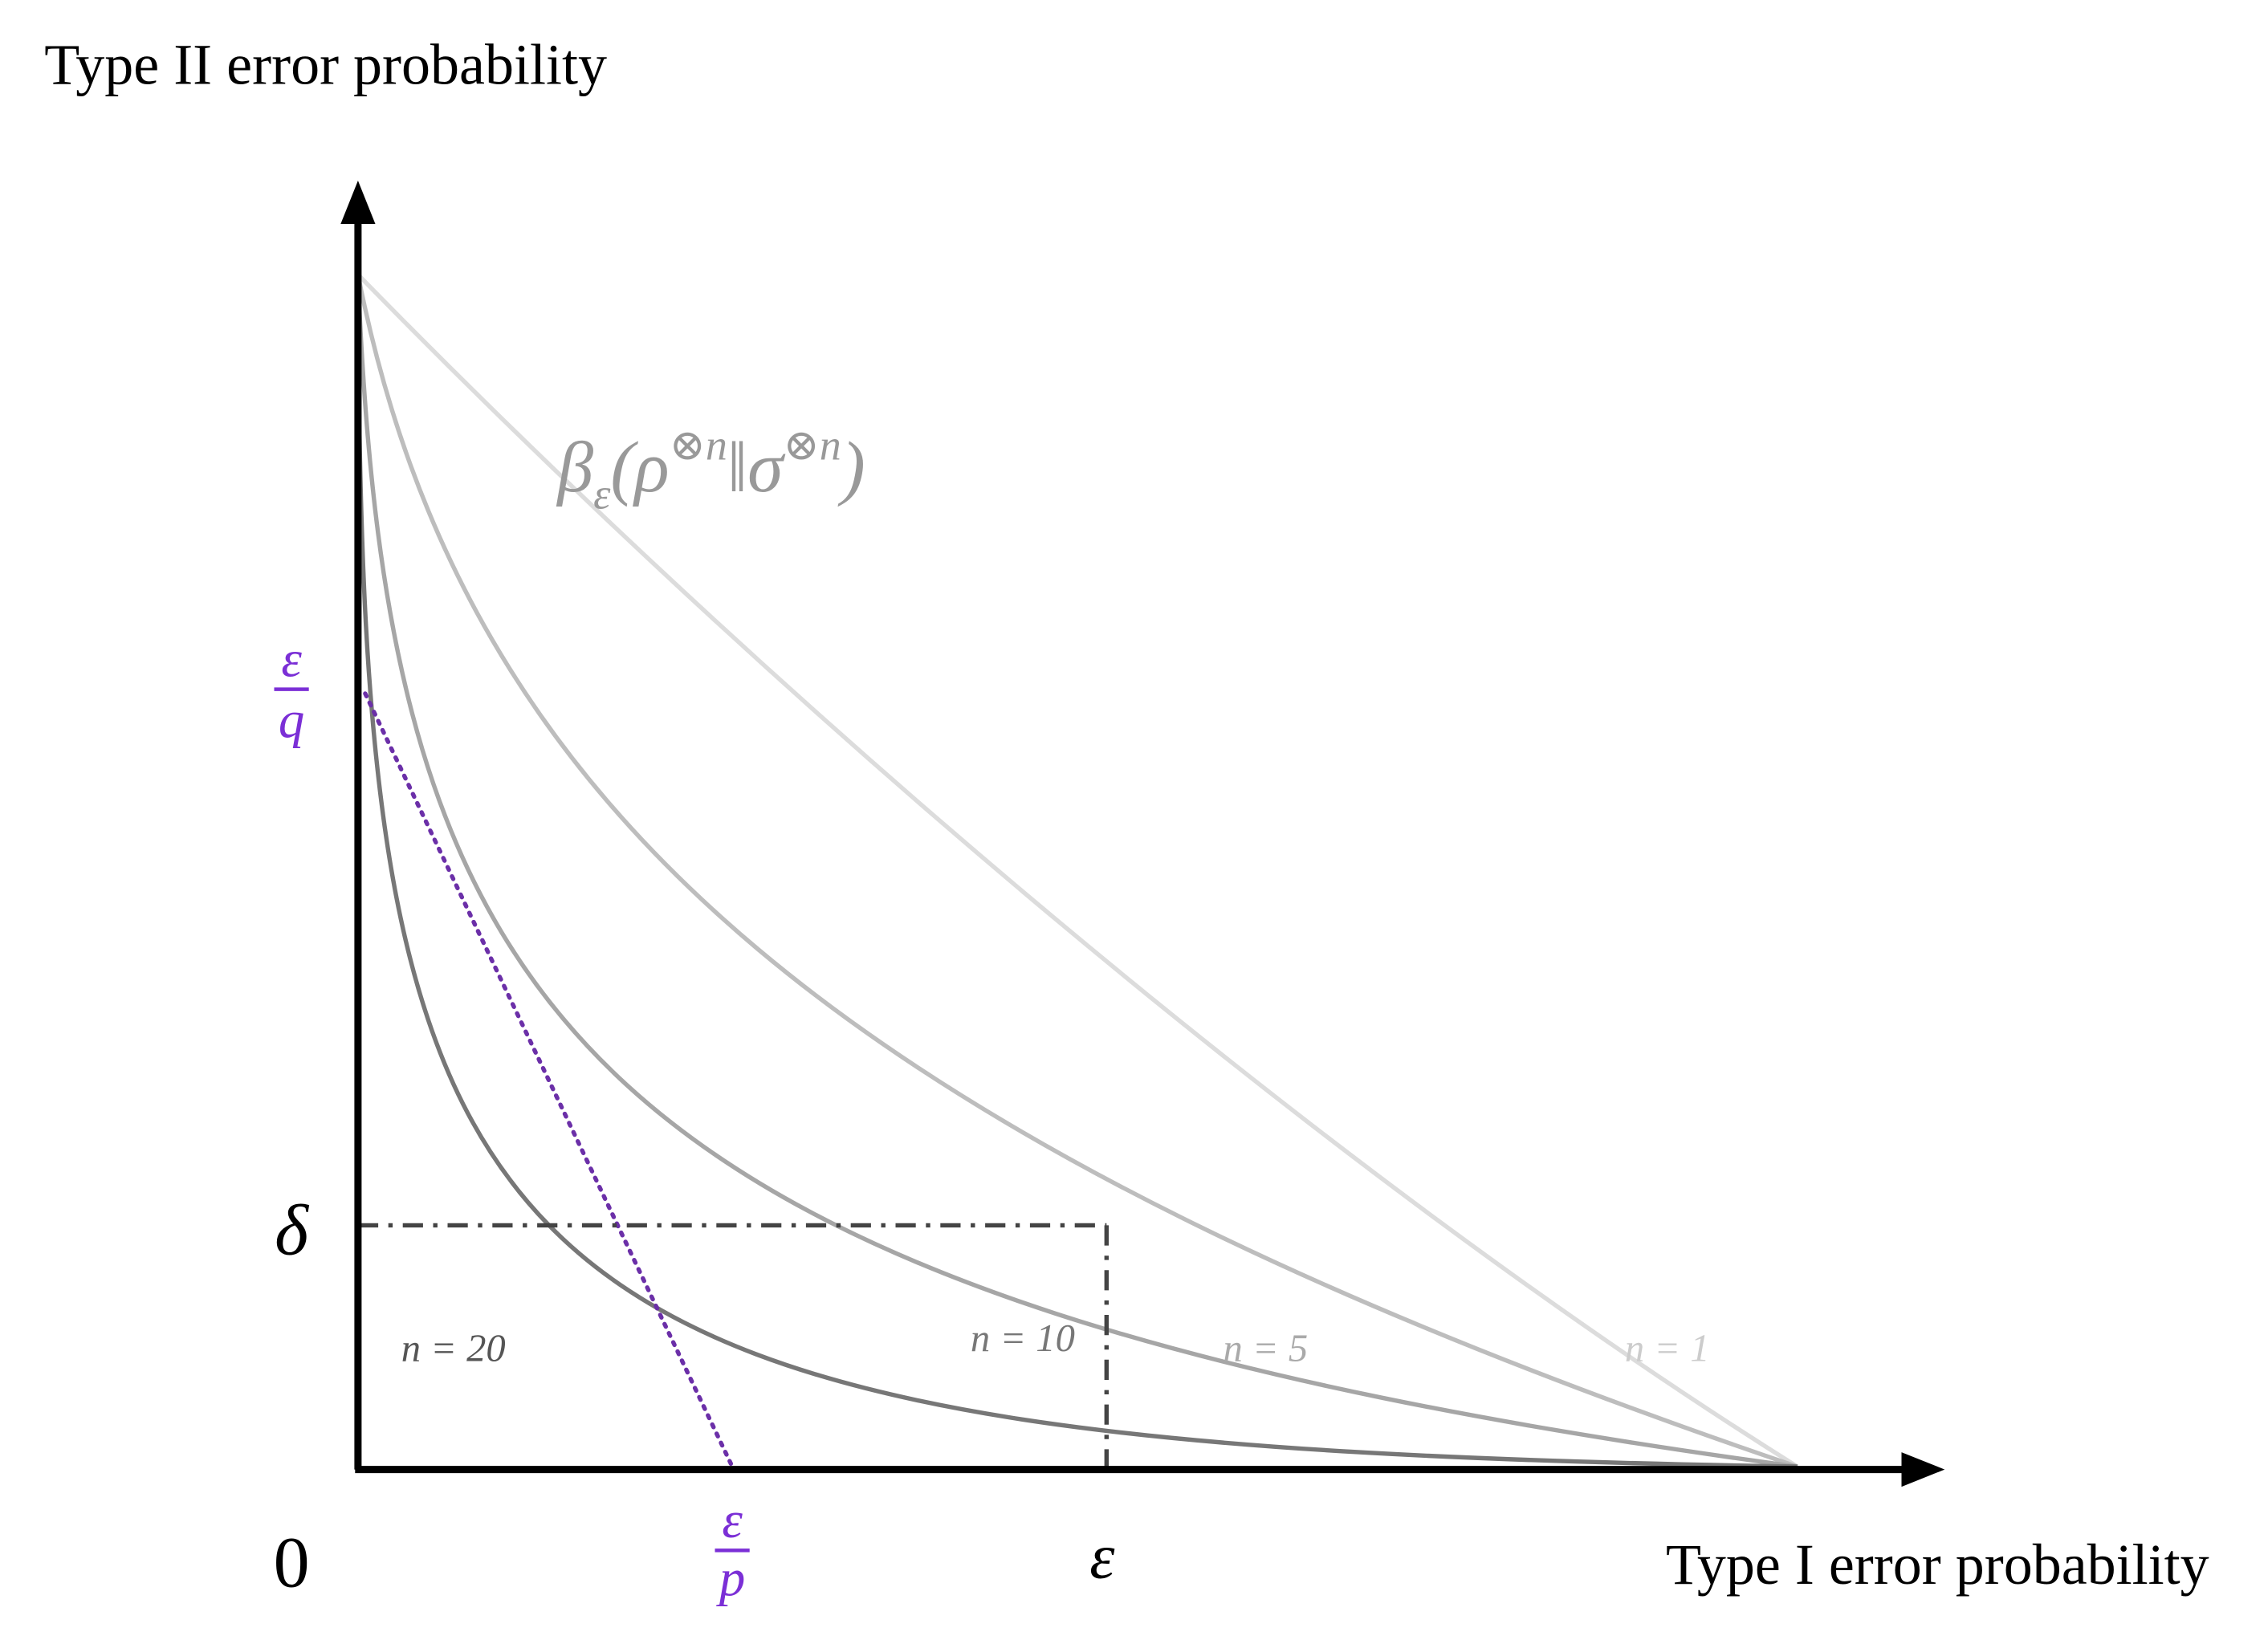 The image size is (2268, 1640). What do you see at coordinates (1937, 1565) in the screenshot?
I see `x-axis-label: Type I error probability` at bounding box center [1937, 1565].